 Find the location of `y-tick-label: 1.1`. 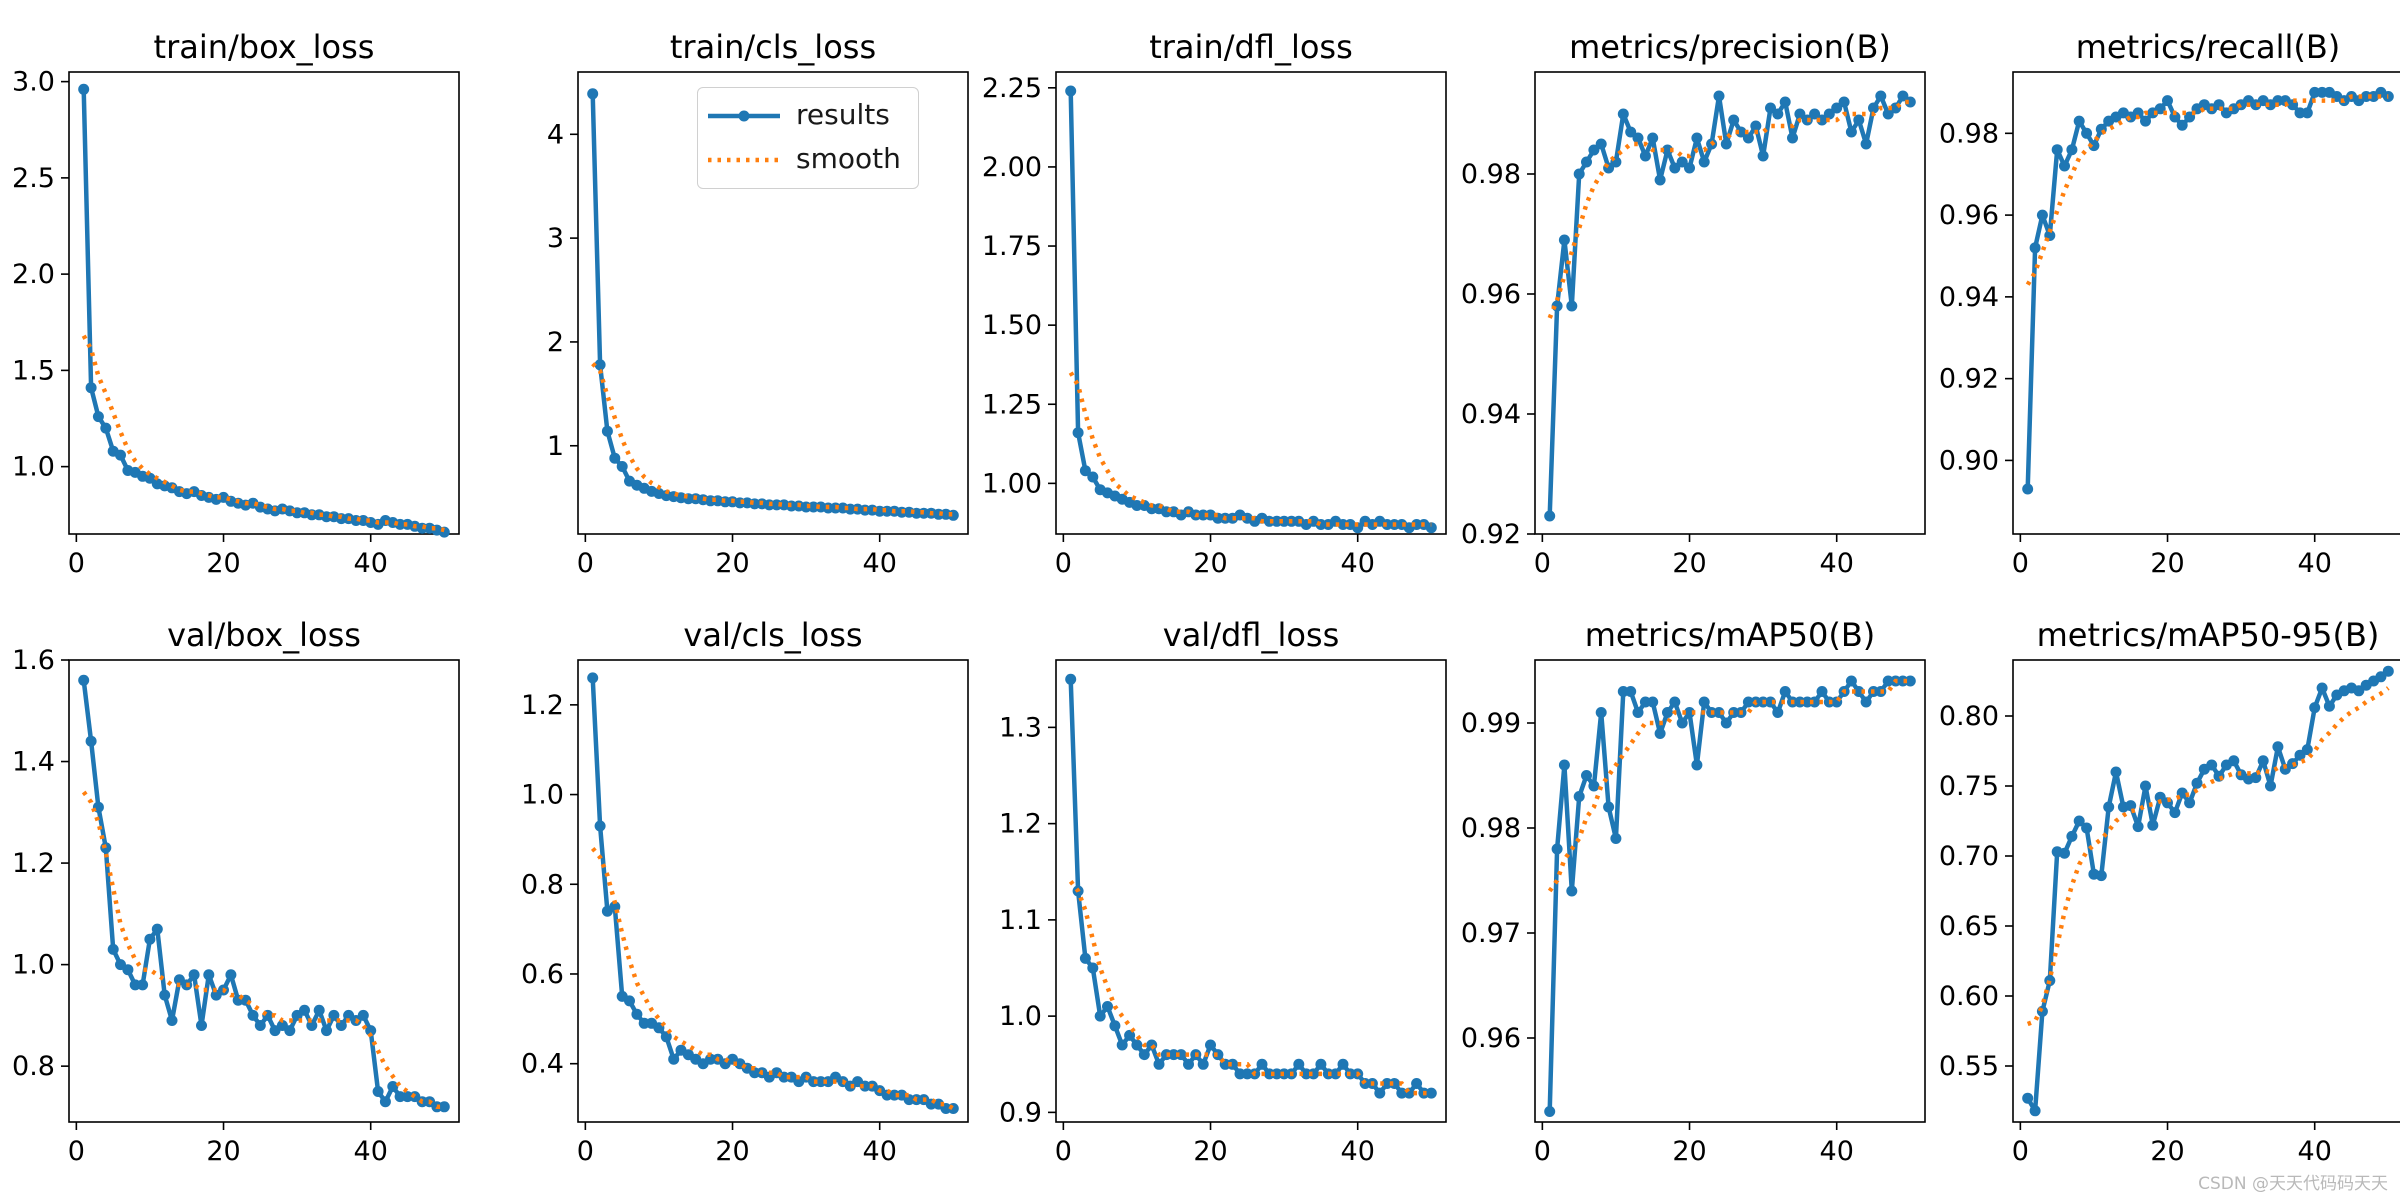

y-tick-label: 1.1 is located at coordinates (1020, 920).